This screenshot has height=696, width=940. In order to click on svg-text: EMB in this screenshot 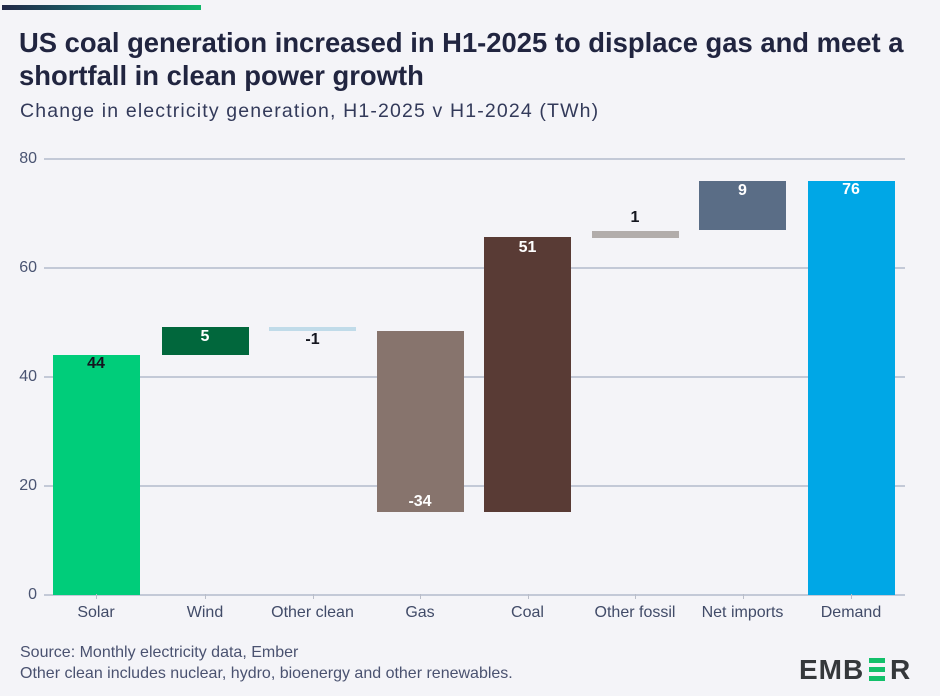, I will do `click(831, 670)`.